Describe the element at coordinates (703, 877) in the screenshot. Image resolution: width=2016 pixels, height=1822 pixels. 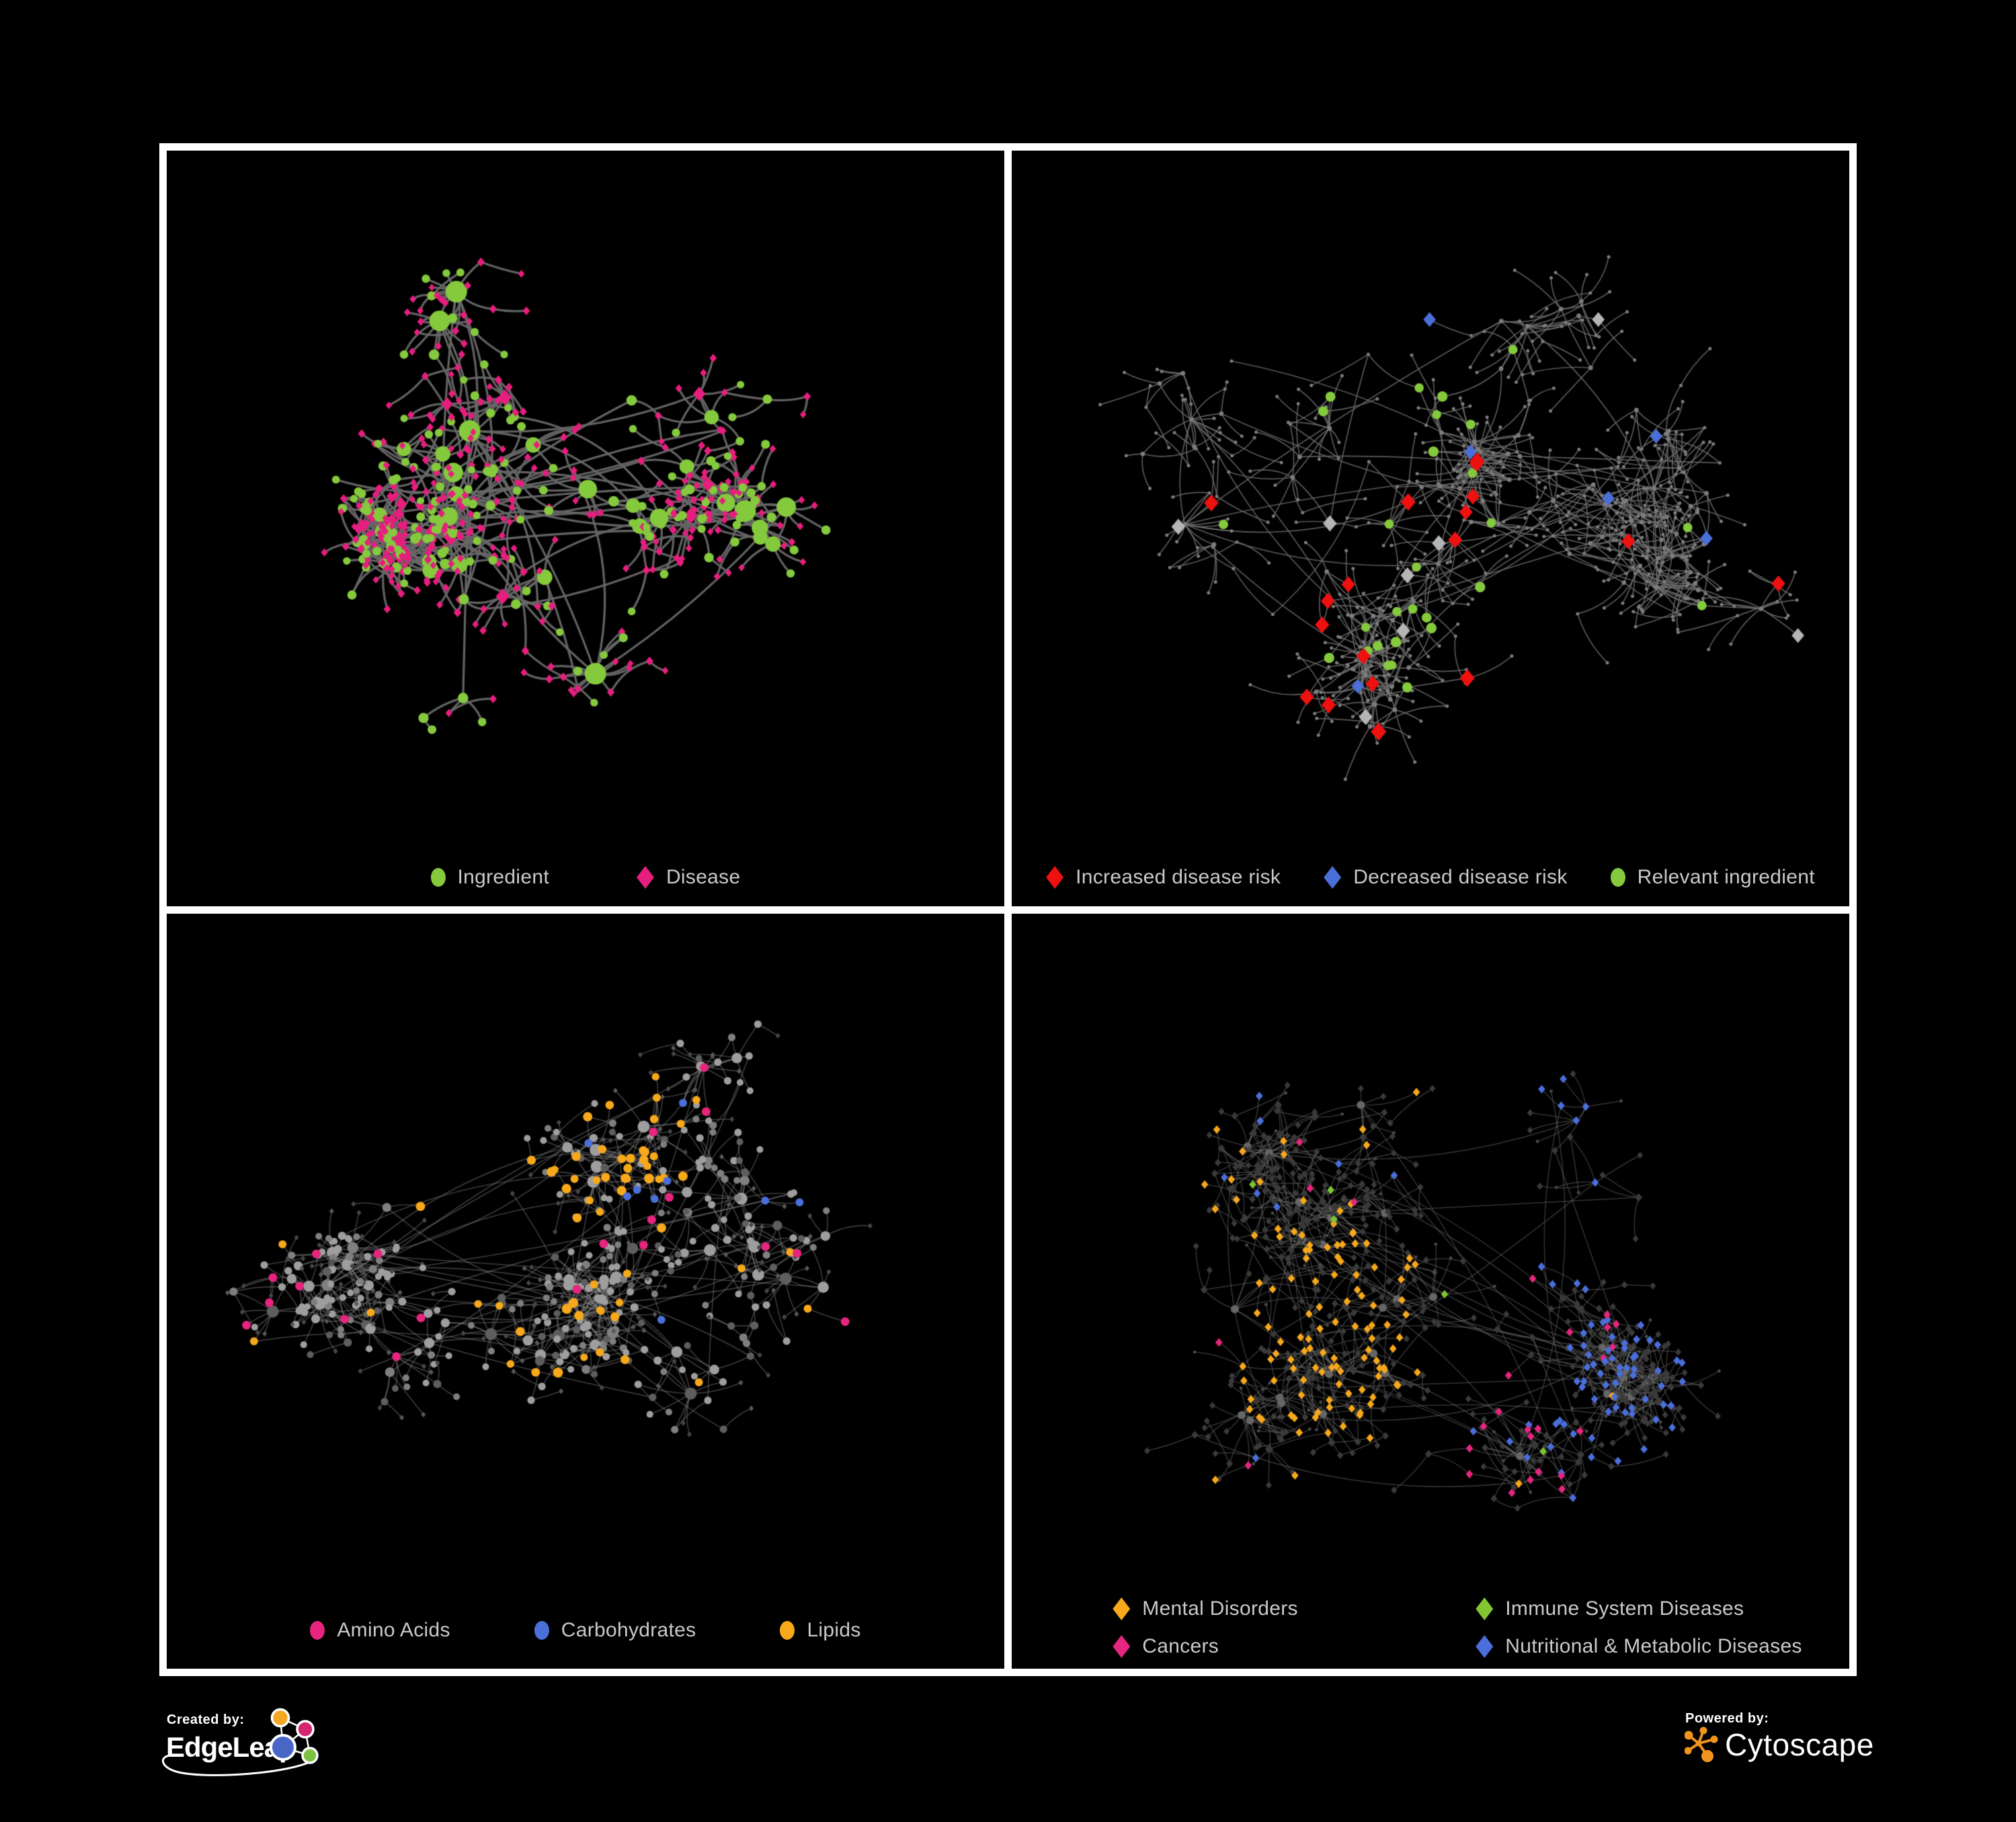
I see `legend-label: Disease` at that location.